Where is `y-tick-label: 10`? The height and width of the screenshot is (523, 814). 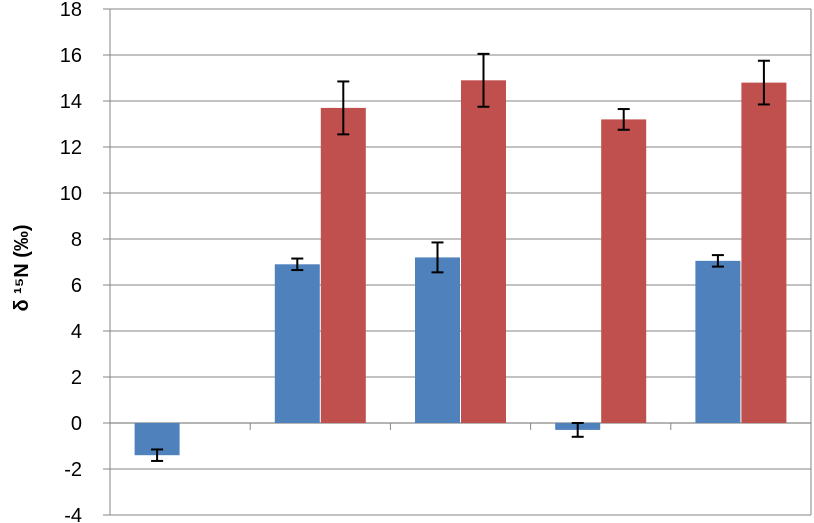
y-tick-label: 10 is located at coordinates (71, 194).